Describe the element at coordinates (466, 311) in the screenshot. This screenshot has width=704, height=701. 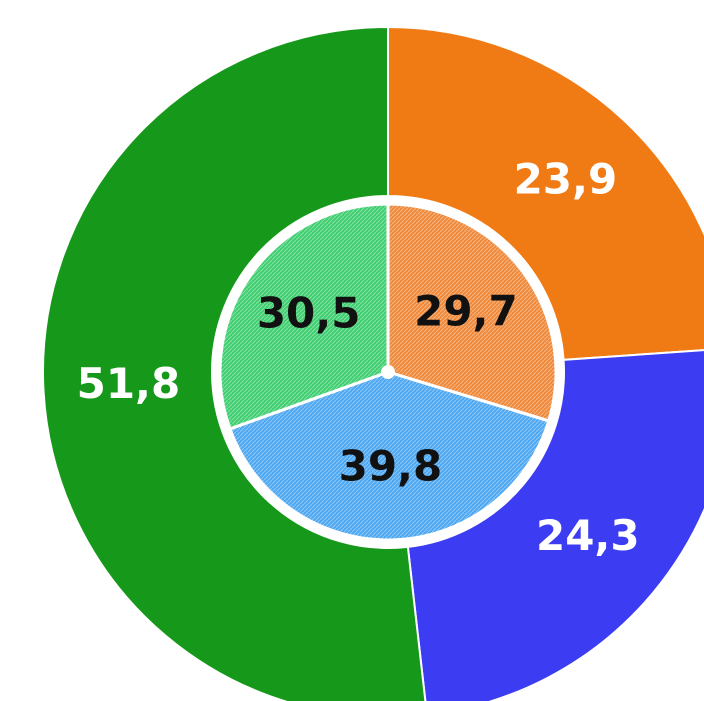
I see `data-label: 29,7` at that location.